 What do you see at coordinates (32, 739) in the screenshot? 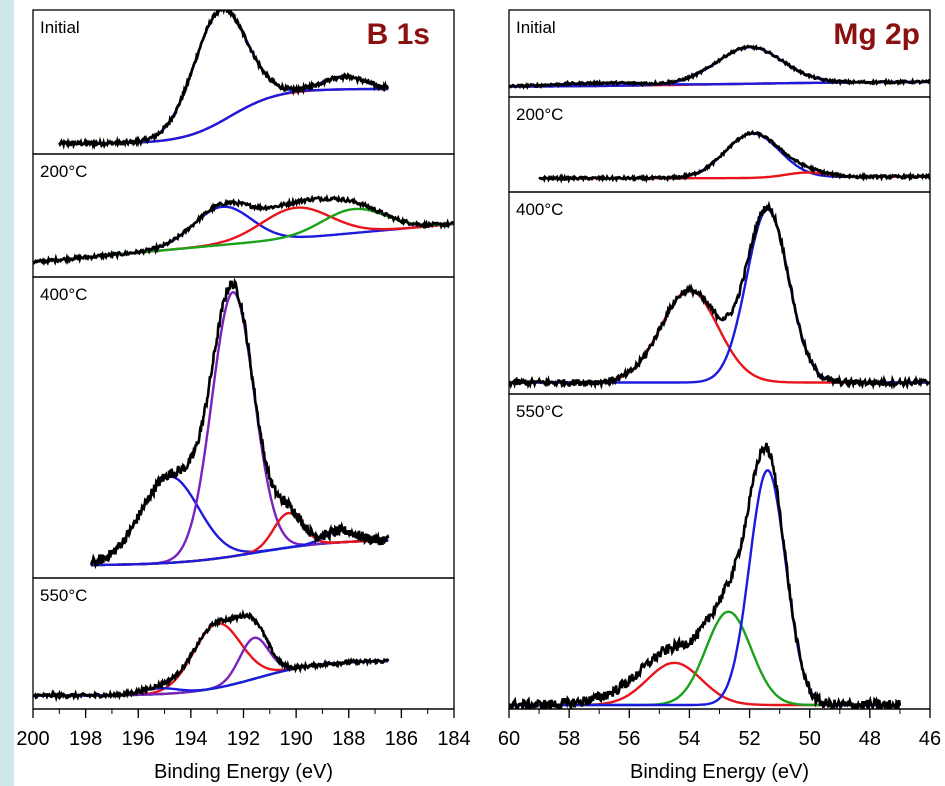
I see `x-tick-label: 200` at bounding box center [32, 739].